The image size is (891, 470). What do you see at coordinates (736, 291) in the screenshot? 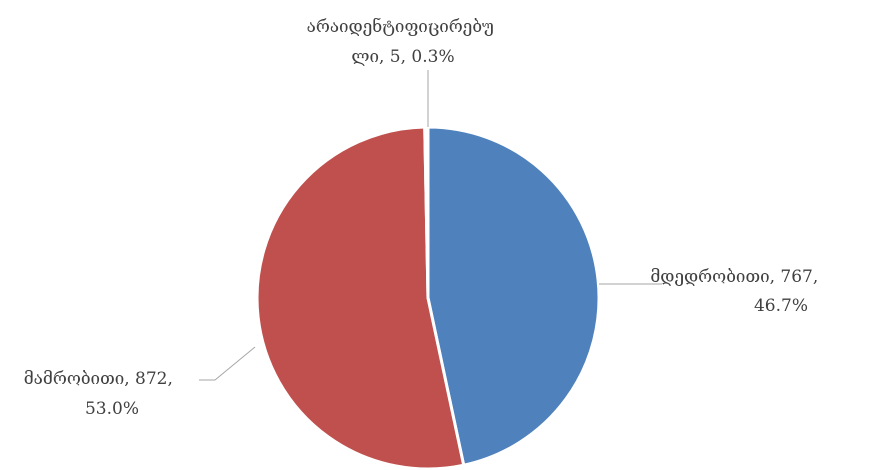
I see `label-female: მდედრობითი, 767, 46.7%` at bounding box center [736, 291].